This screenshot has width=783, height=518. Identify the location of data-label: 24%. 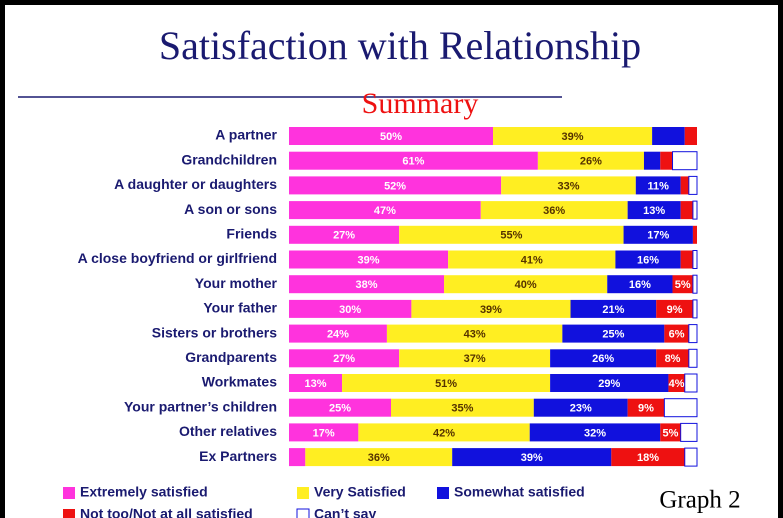
(338, 335).